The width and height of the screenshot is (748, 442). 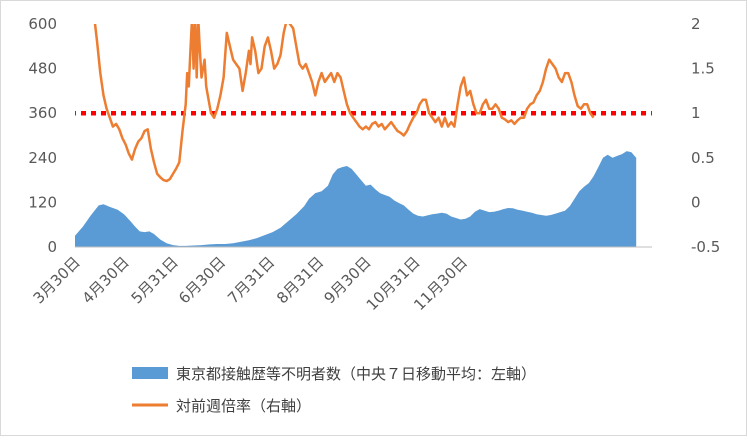 What do you see at coordinates (42, 113) in the screenshot?
I see `y-left-tick-label: 360` at bounding box center [42, 113].